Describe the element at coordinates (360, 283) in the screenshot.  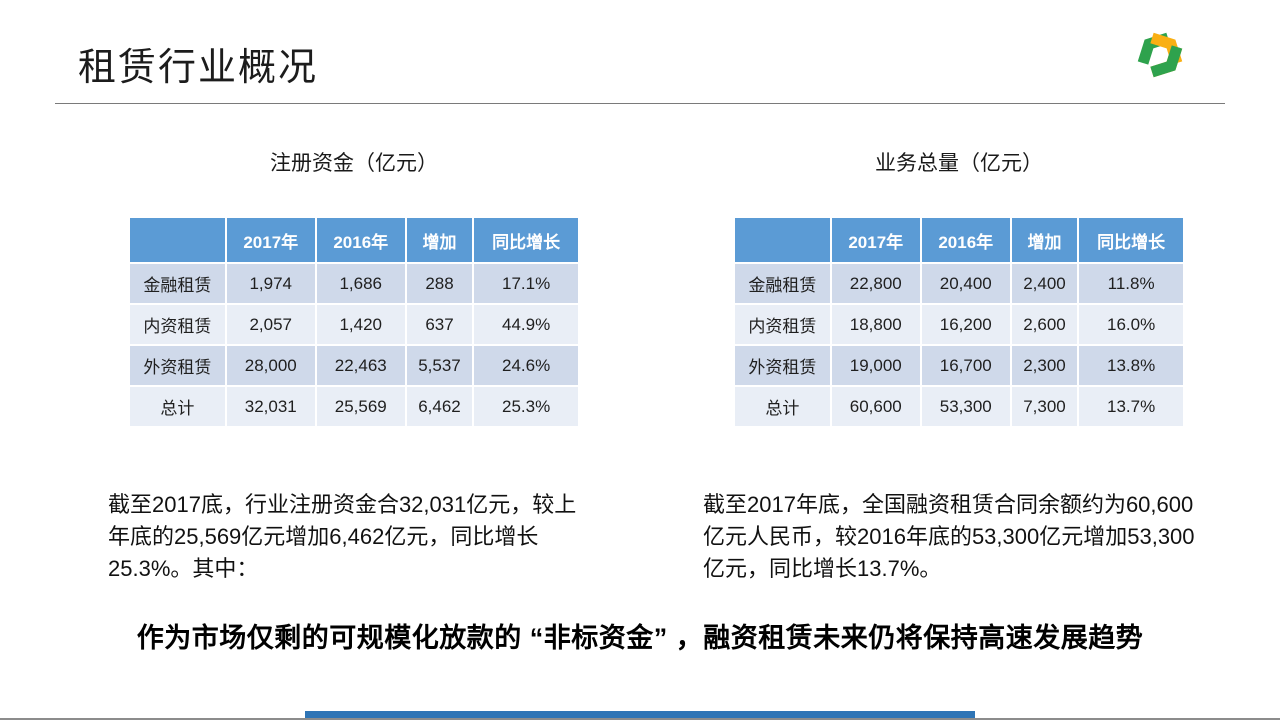
I see `cell-2016: 1,686` at that location.